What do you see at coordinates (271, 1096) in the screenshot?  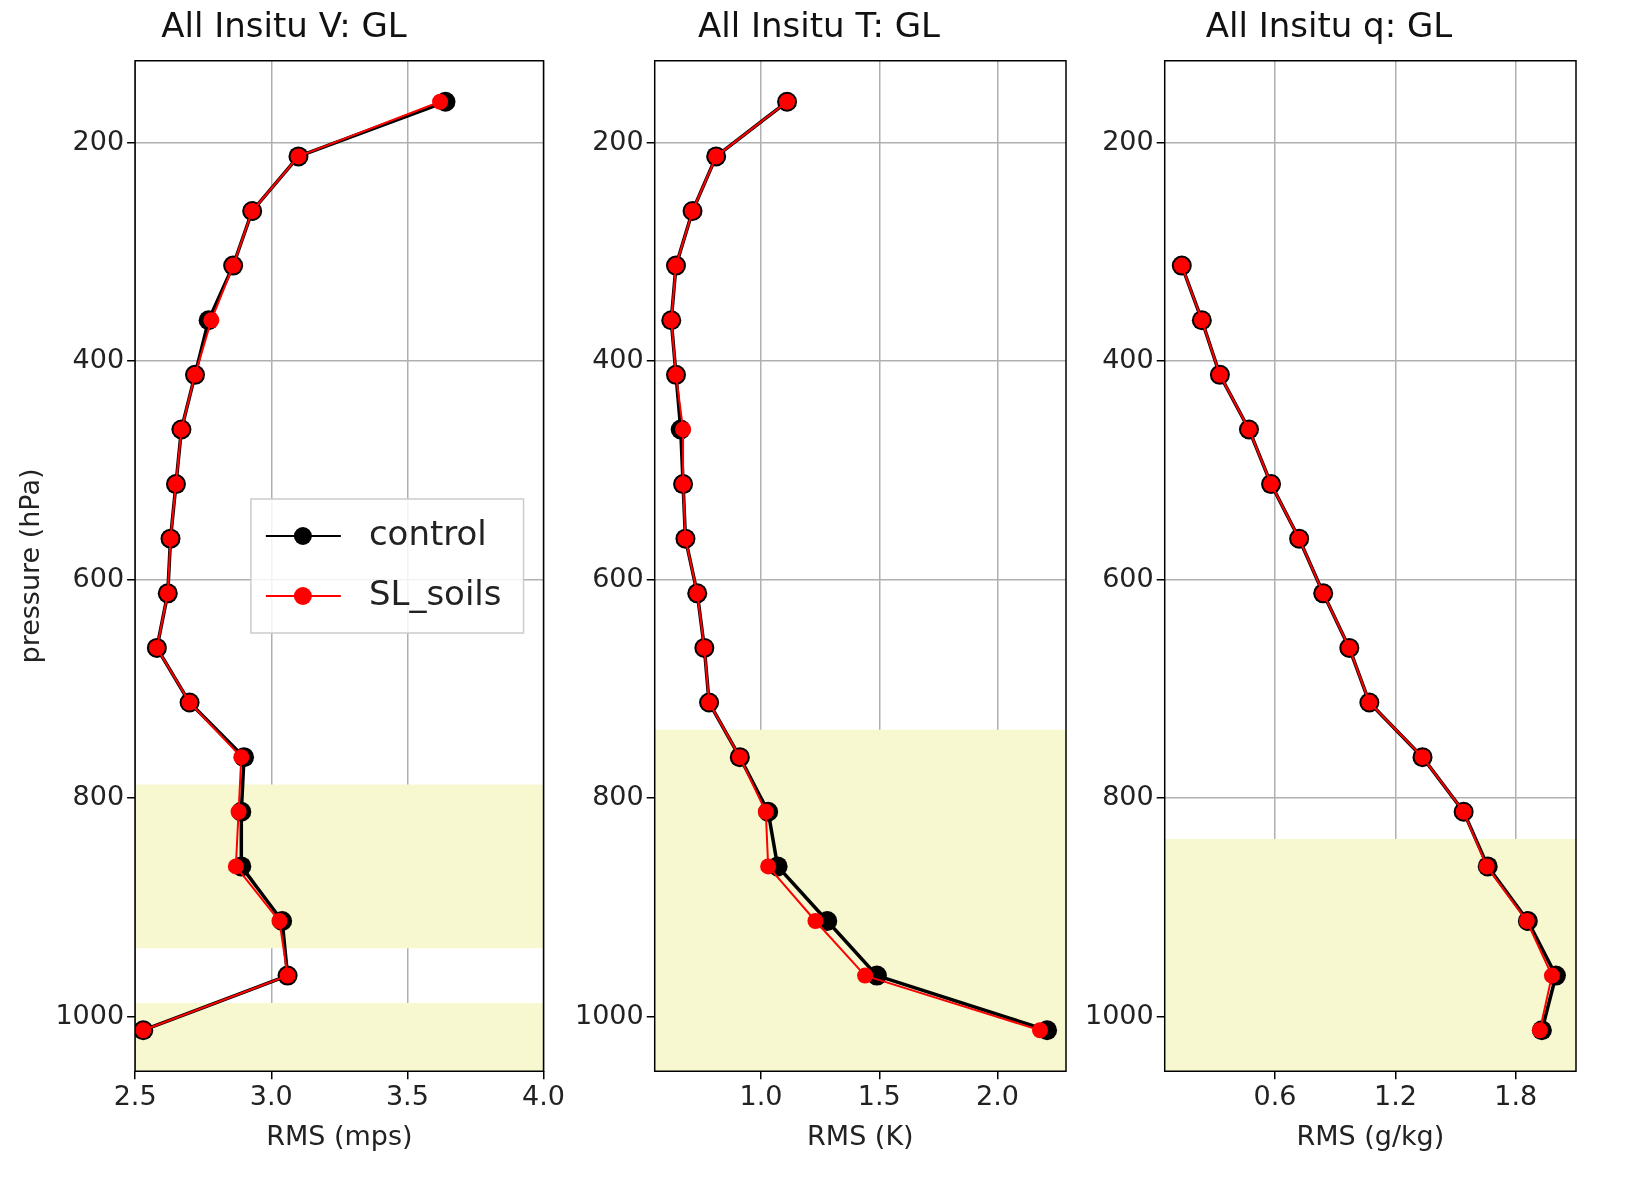 I see `x-tick-label: 3.0` at bounding box center [271, 1096].